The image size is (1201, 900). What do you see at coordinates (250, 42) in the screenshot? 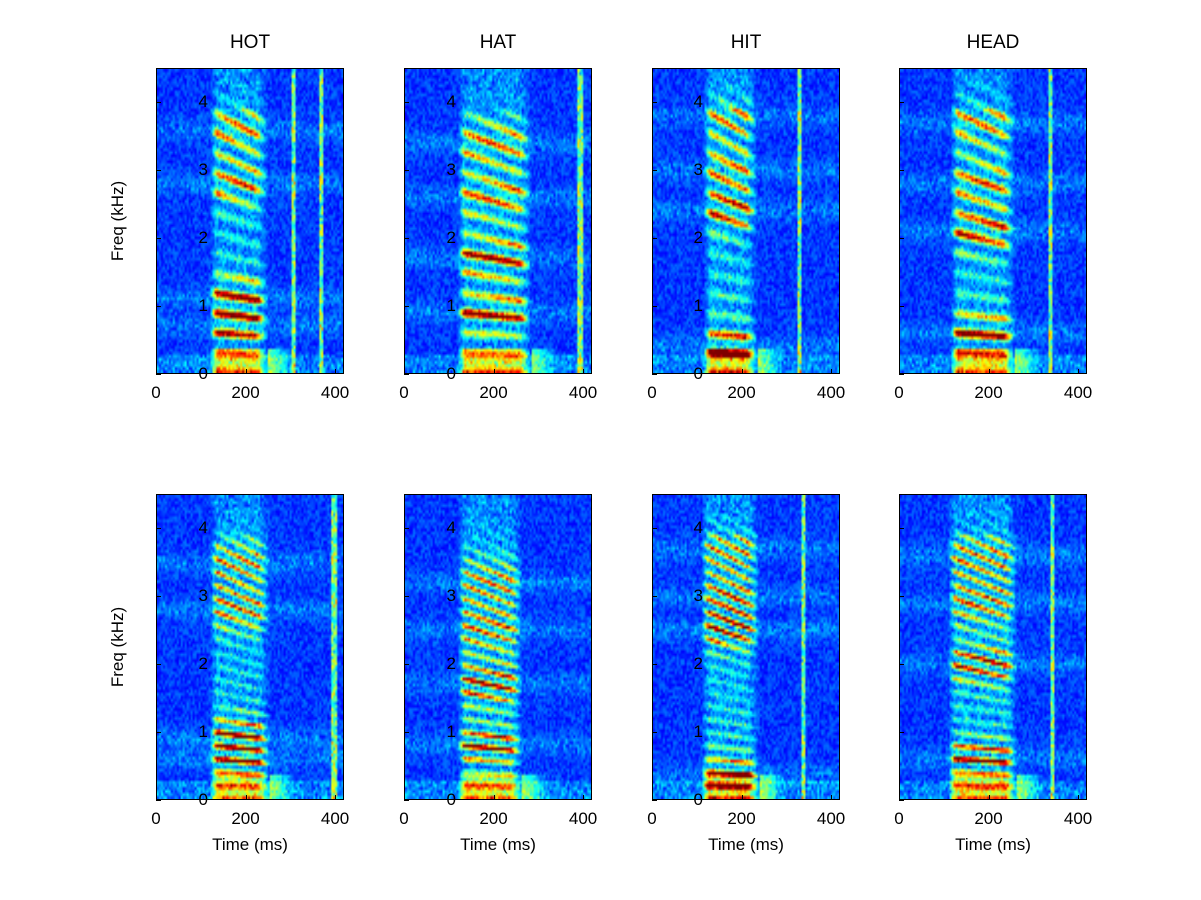
I see `panel-title: HOT` at bounding box center [250, 42].